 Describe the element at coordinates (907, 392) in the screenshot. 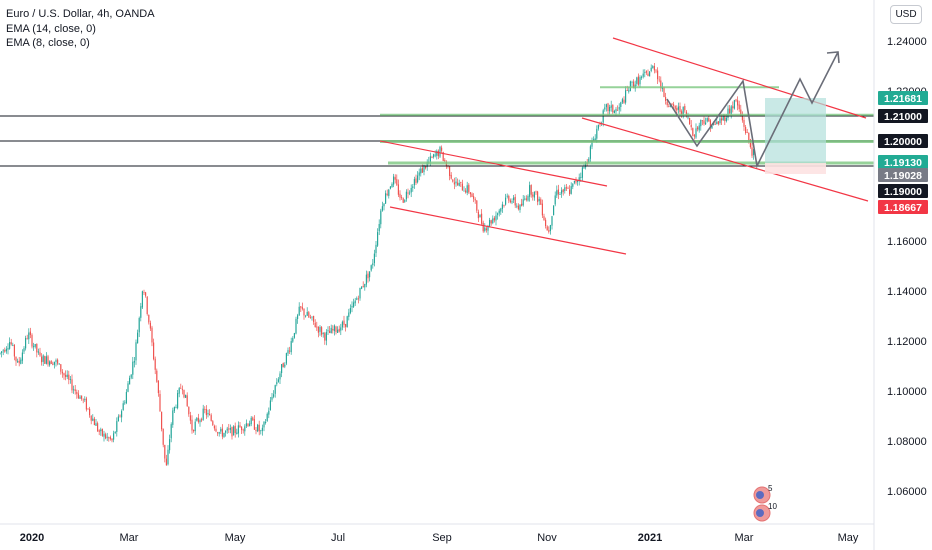

I see `y-tick-label: 1.10000` at that location.